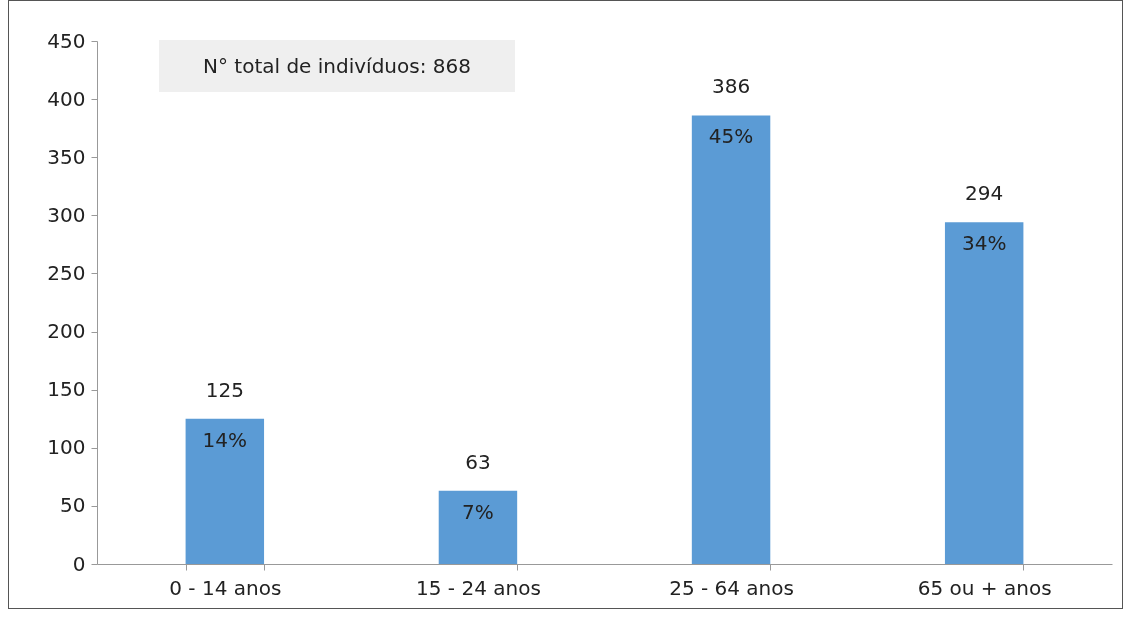  I want to click on annotation: 45%, so click(731, 136).